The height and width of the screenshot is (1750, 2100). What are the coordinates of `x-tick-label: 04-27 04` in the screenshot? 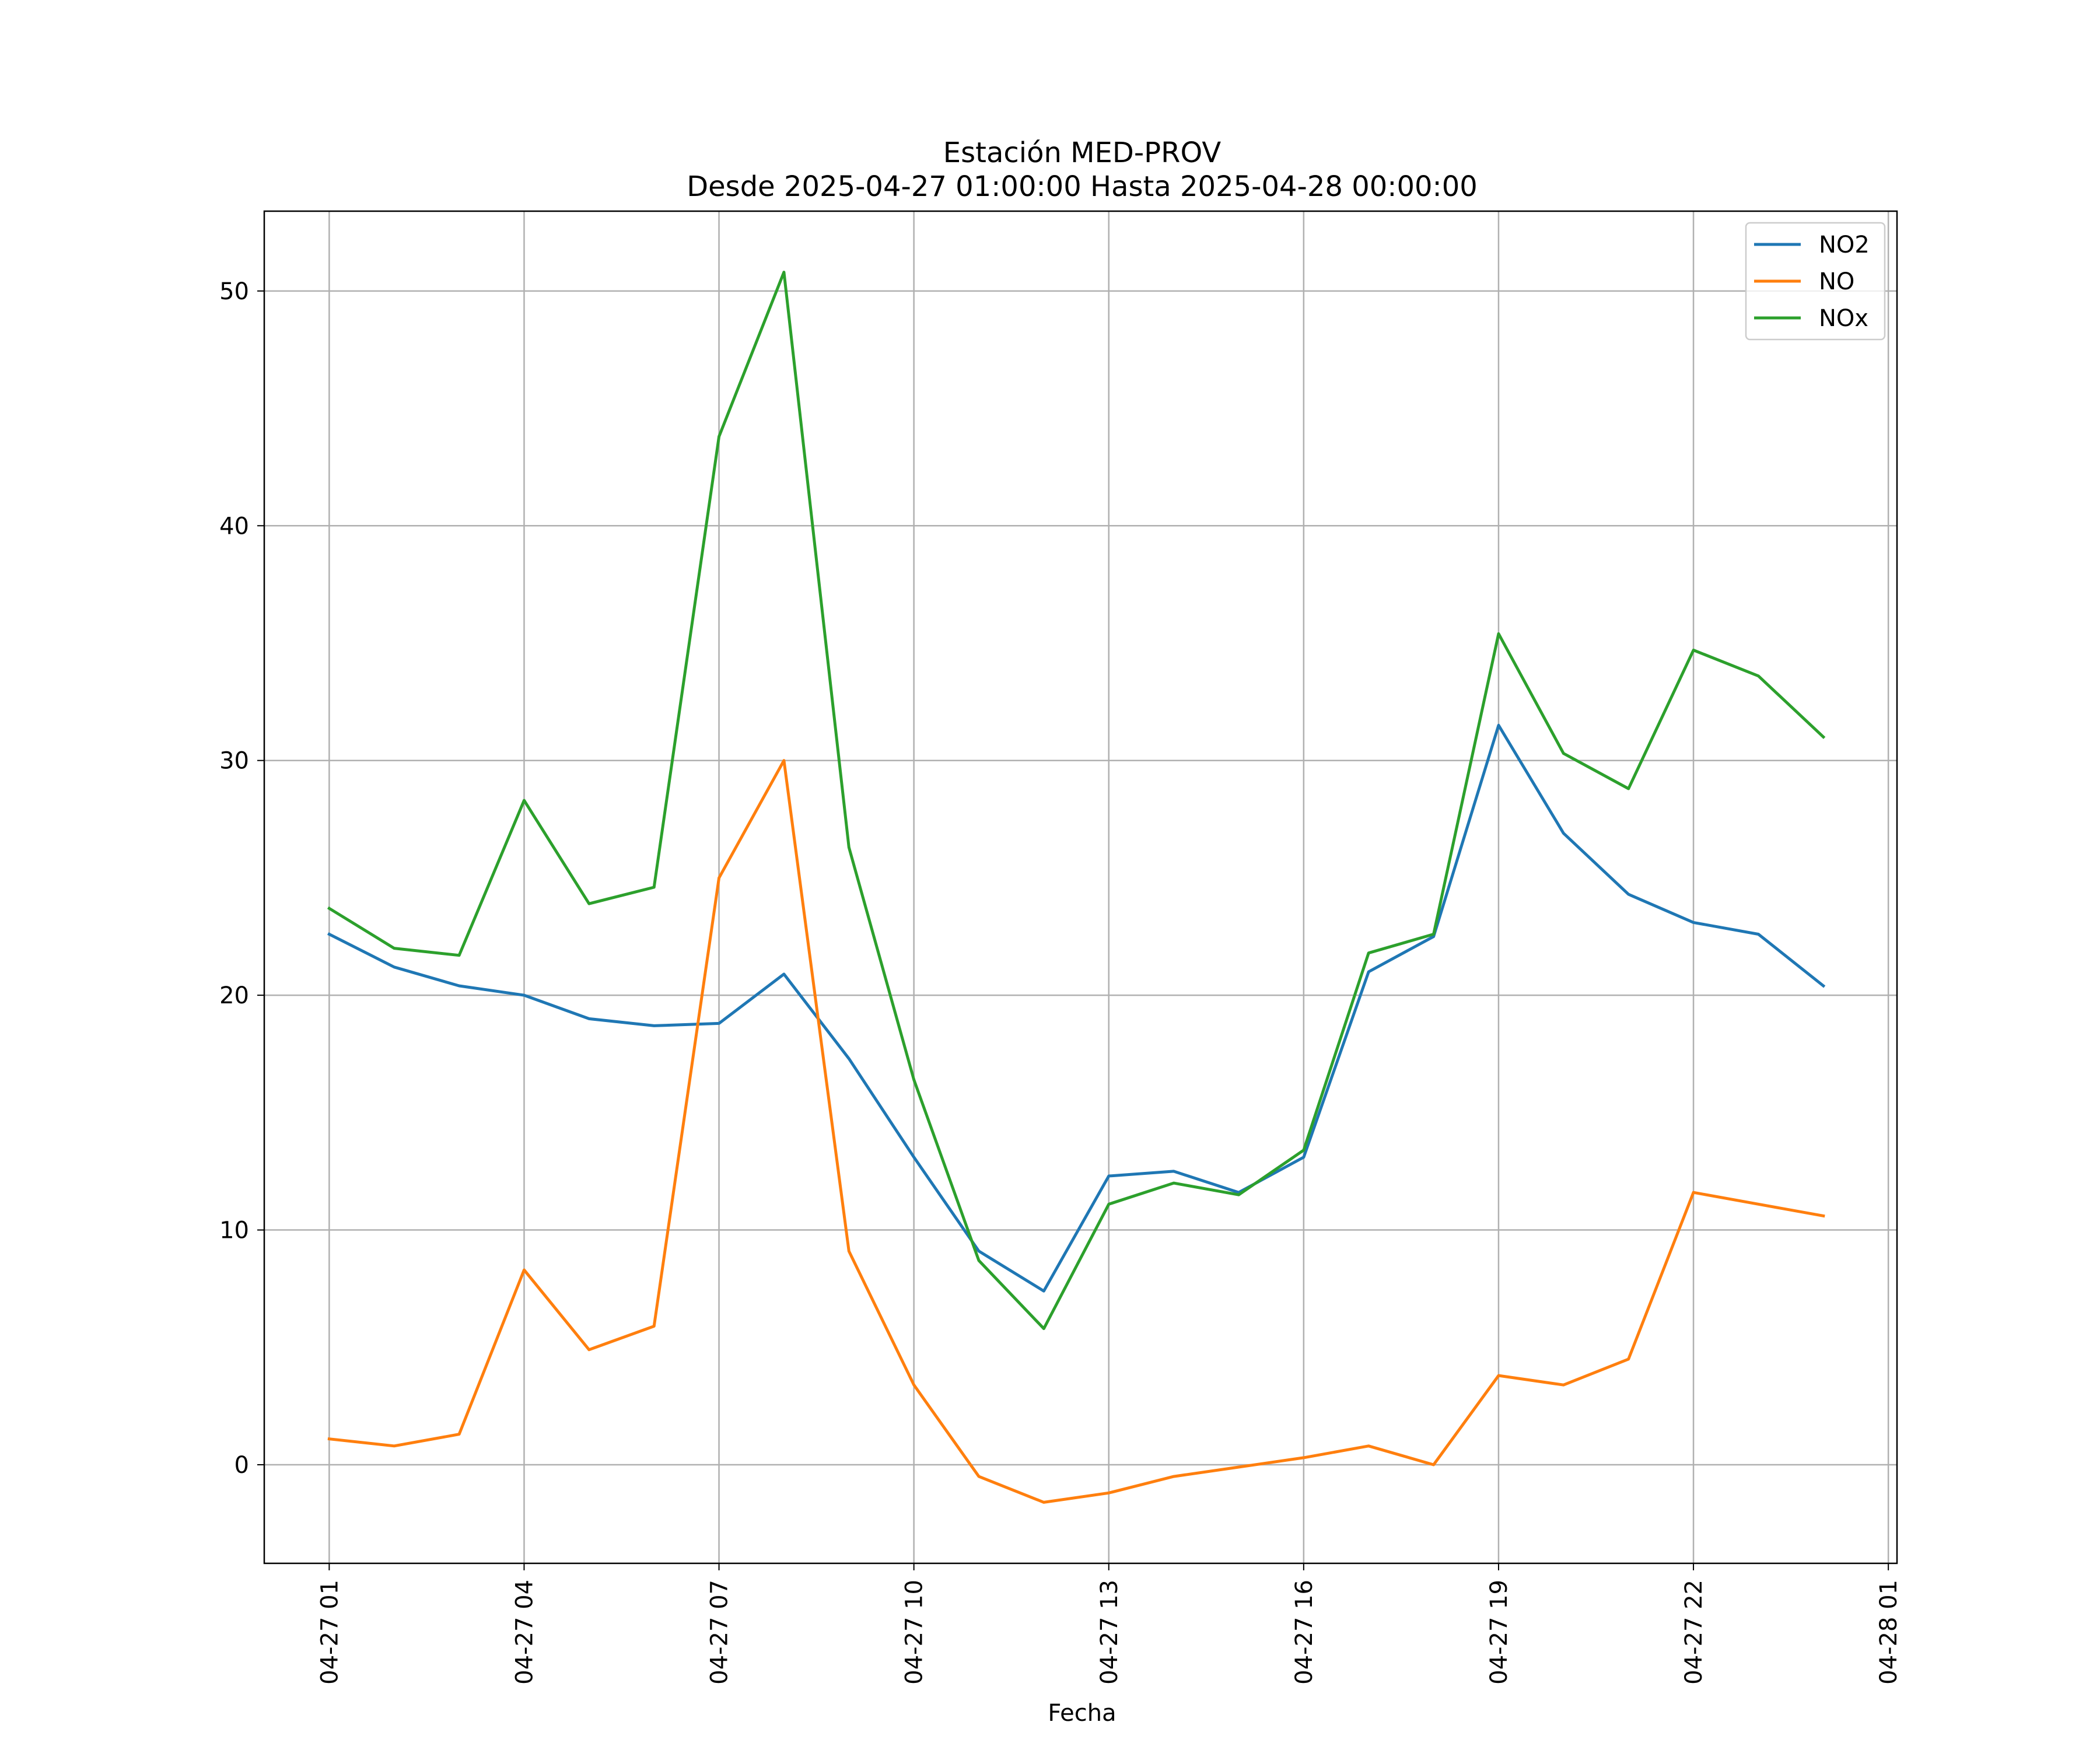 It's located at (524, 1632).